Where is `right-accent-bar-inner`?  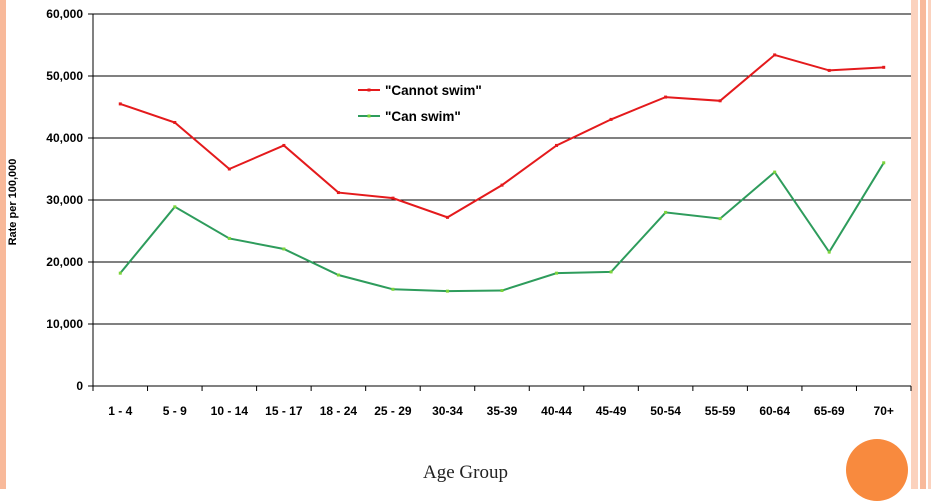
right-accent-bar-inner is located at coordinates (923, 244).